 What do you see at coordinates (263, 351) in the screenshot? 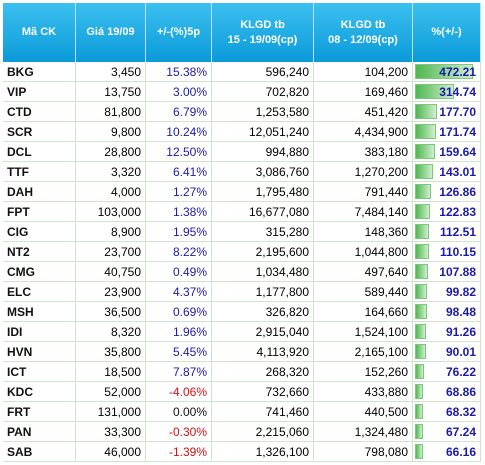
I see `table-cell: 4,113,920` at bounding box center [263, 351].